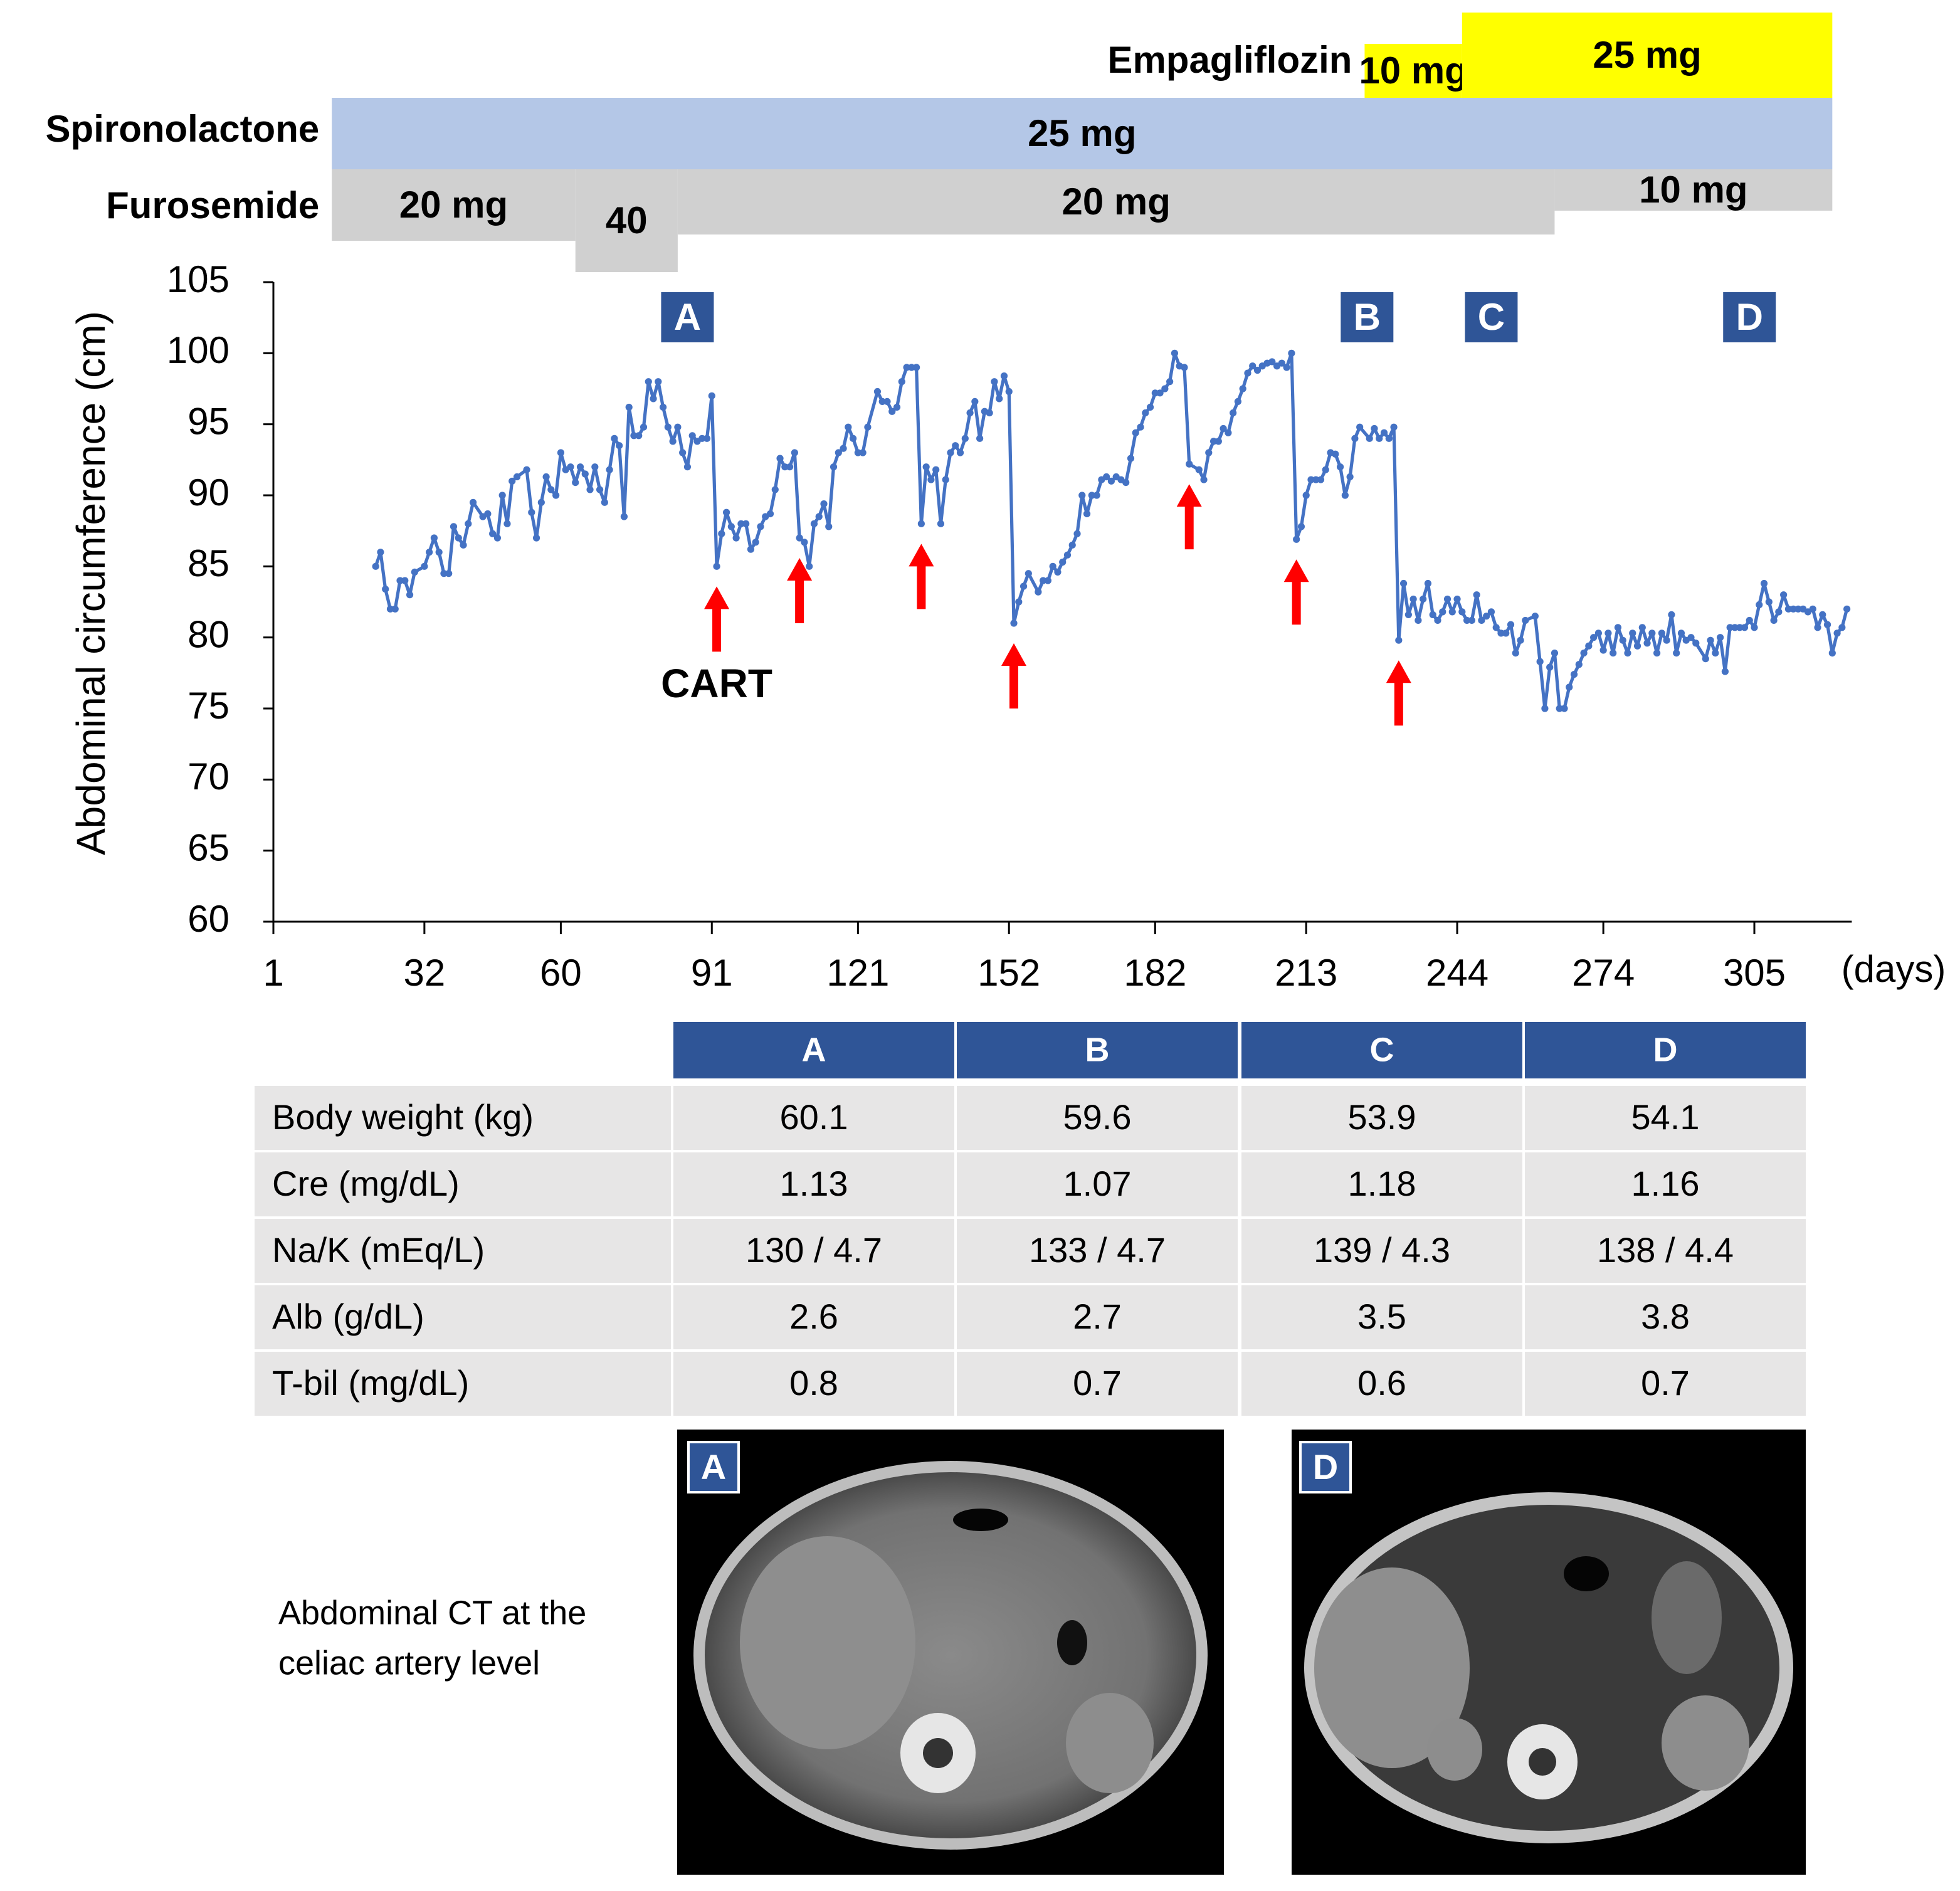 The width and height of the screenshot is (1960, 1891). What do you see at coordinates (1392, 1667) in the screenshot?
I see `ct-liver` at bounding box center [1392, 1667].